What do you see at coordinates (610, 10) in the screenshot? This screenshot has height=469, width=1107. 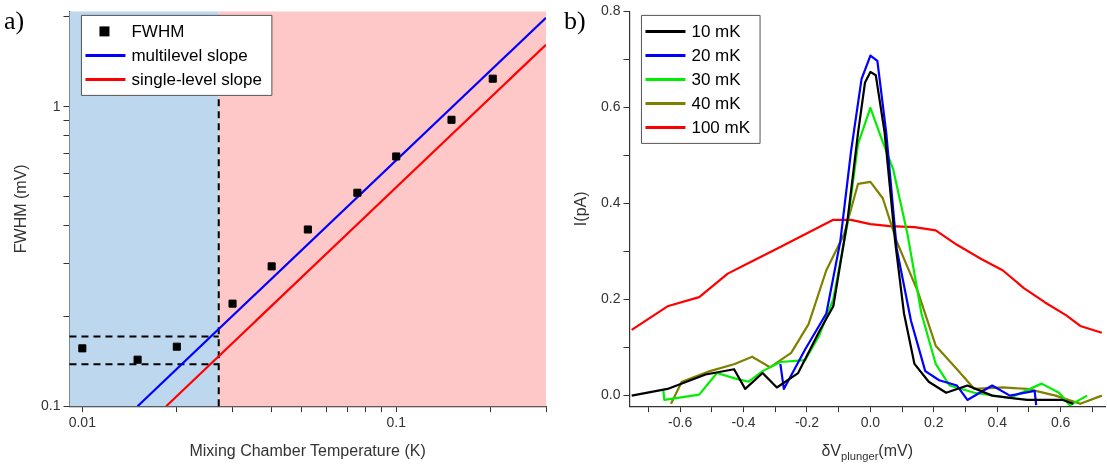 I see `y-tick-label: 0.8` at bounding box center [610, 10].